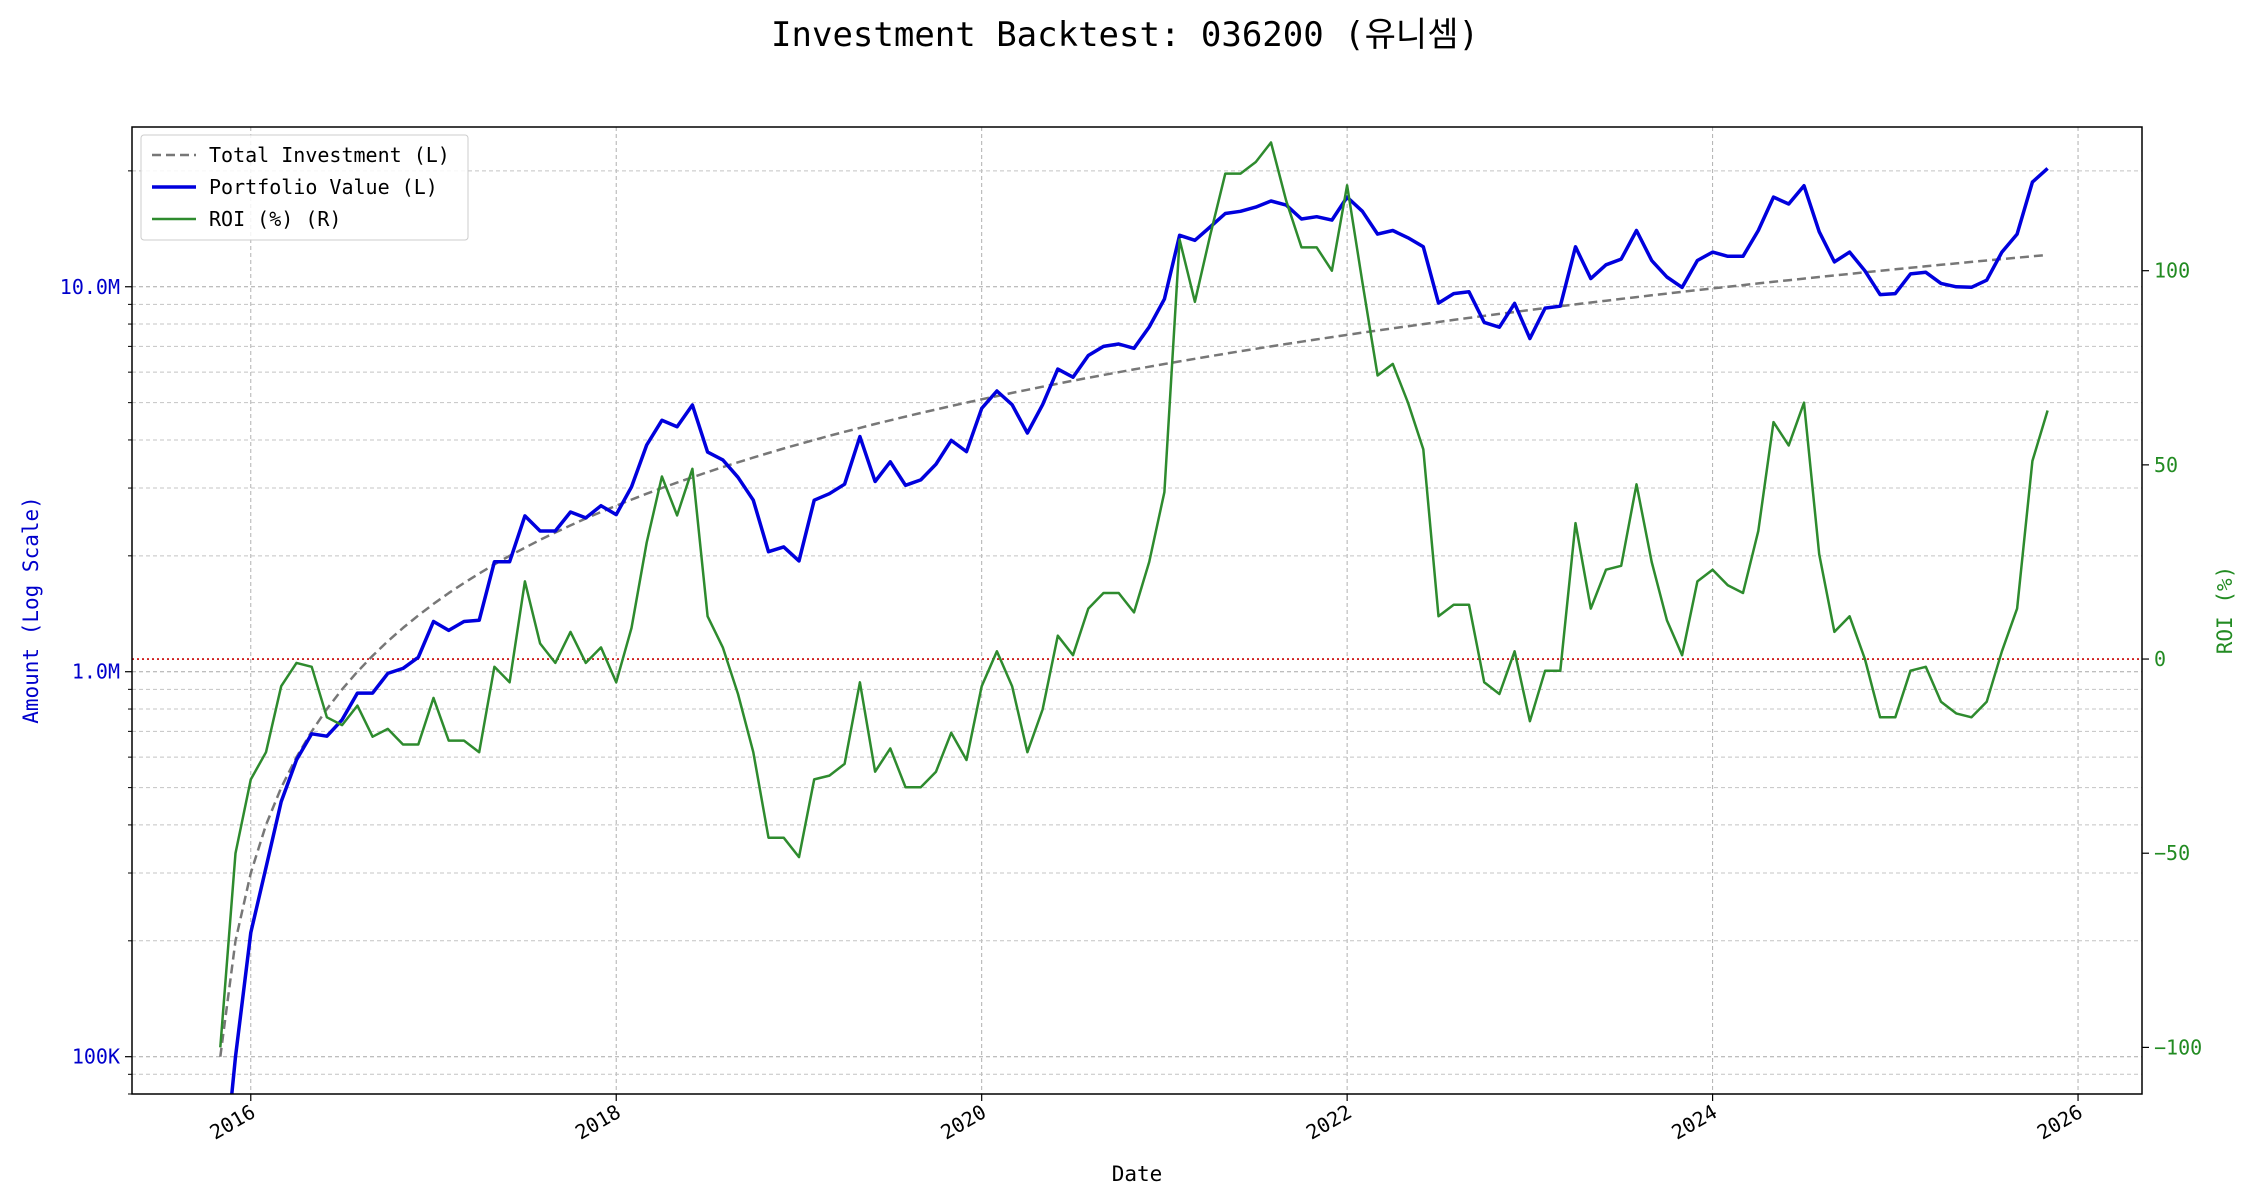 The image size is (2250, 1200). Describe the element at coordinates (329, 155) in the screenshot. I see `legend-label-investment: Total Investment (L)` at that location.